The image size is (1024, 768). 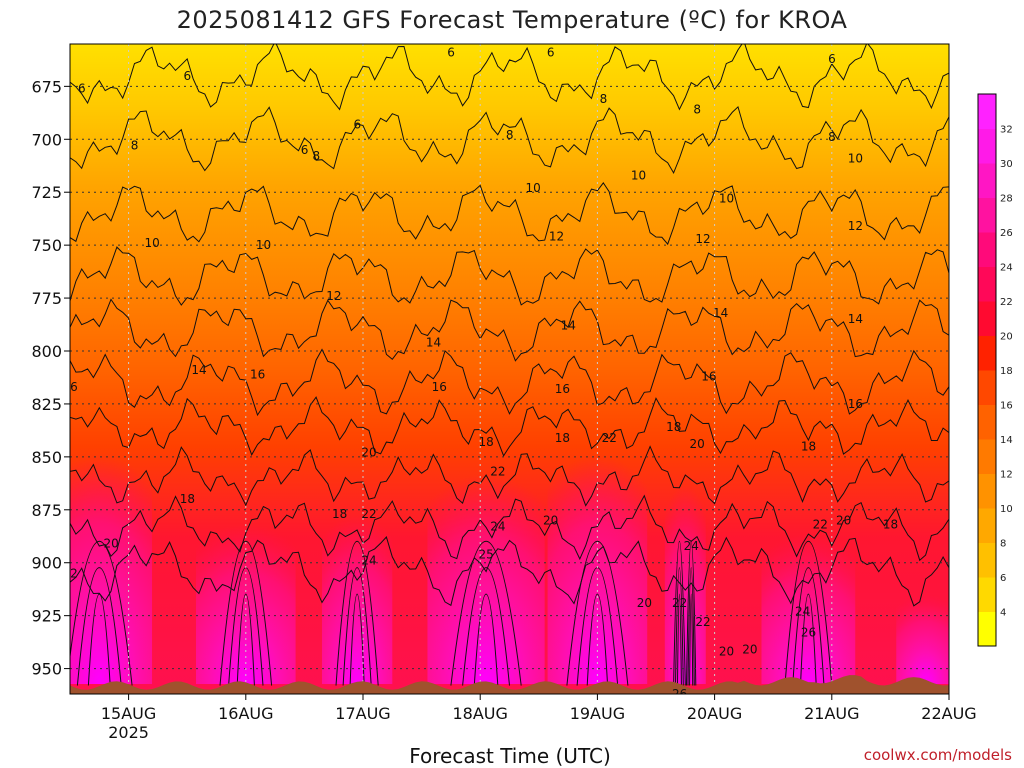 I want to click on y-tick-label: 825, so click(x=46, y=404).